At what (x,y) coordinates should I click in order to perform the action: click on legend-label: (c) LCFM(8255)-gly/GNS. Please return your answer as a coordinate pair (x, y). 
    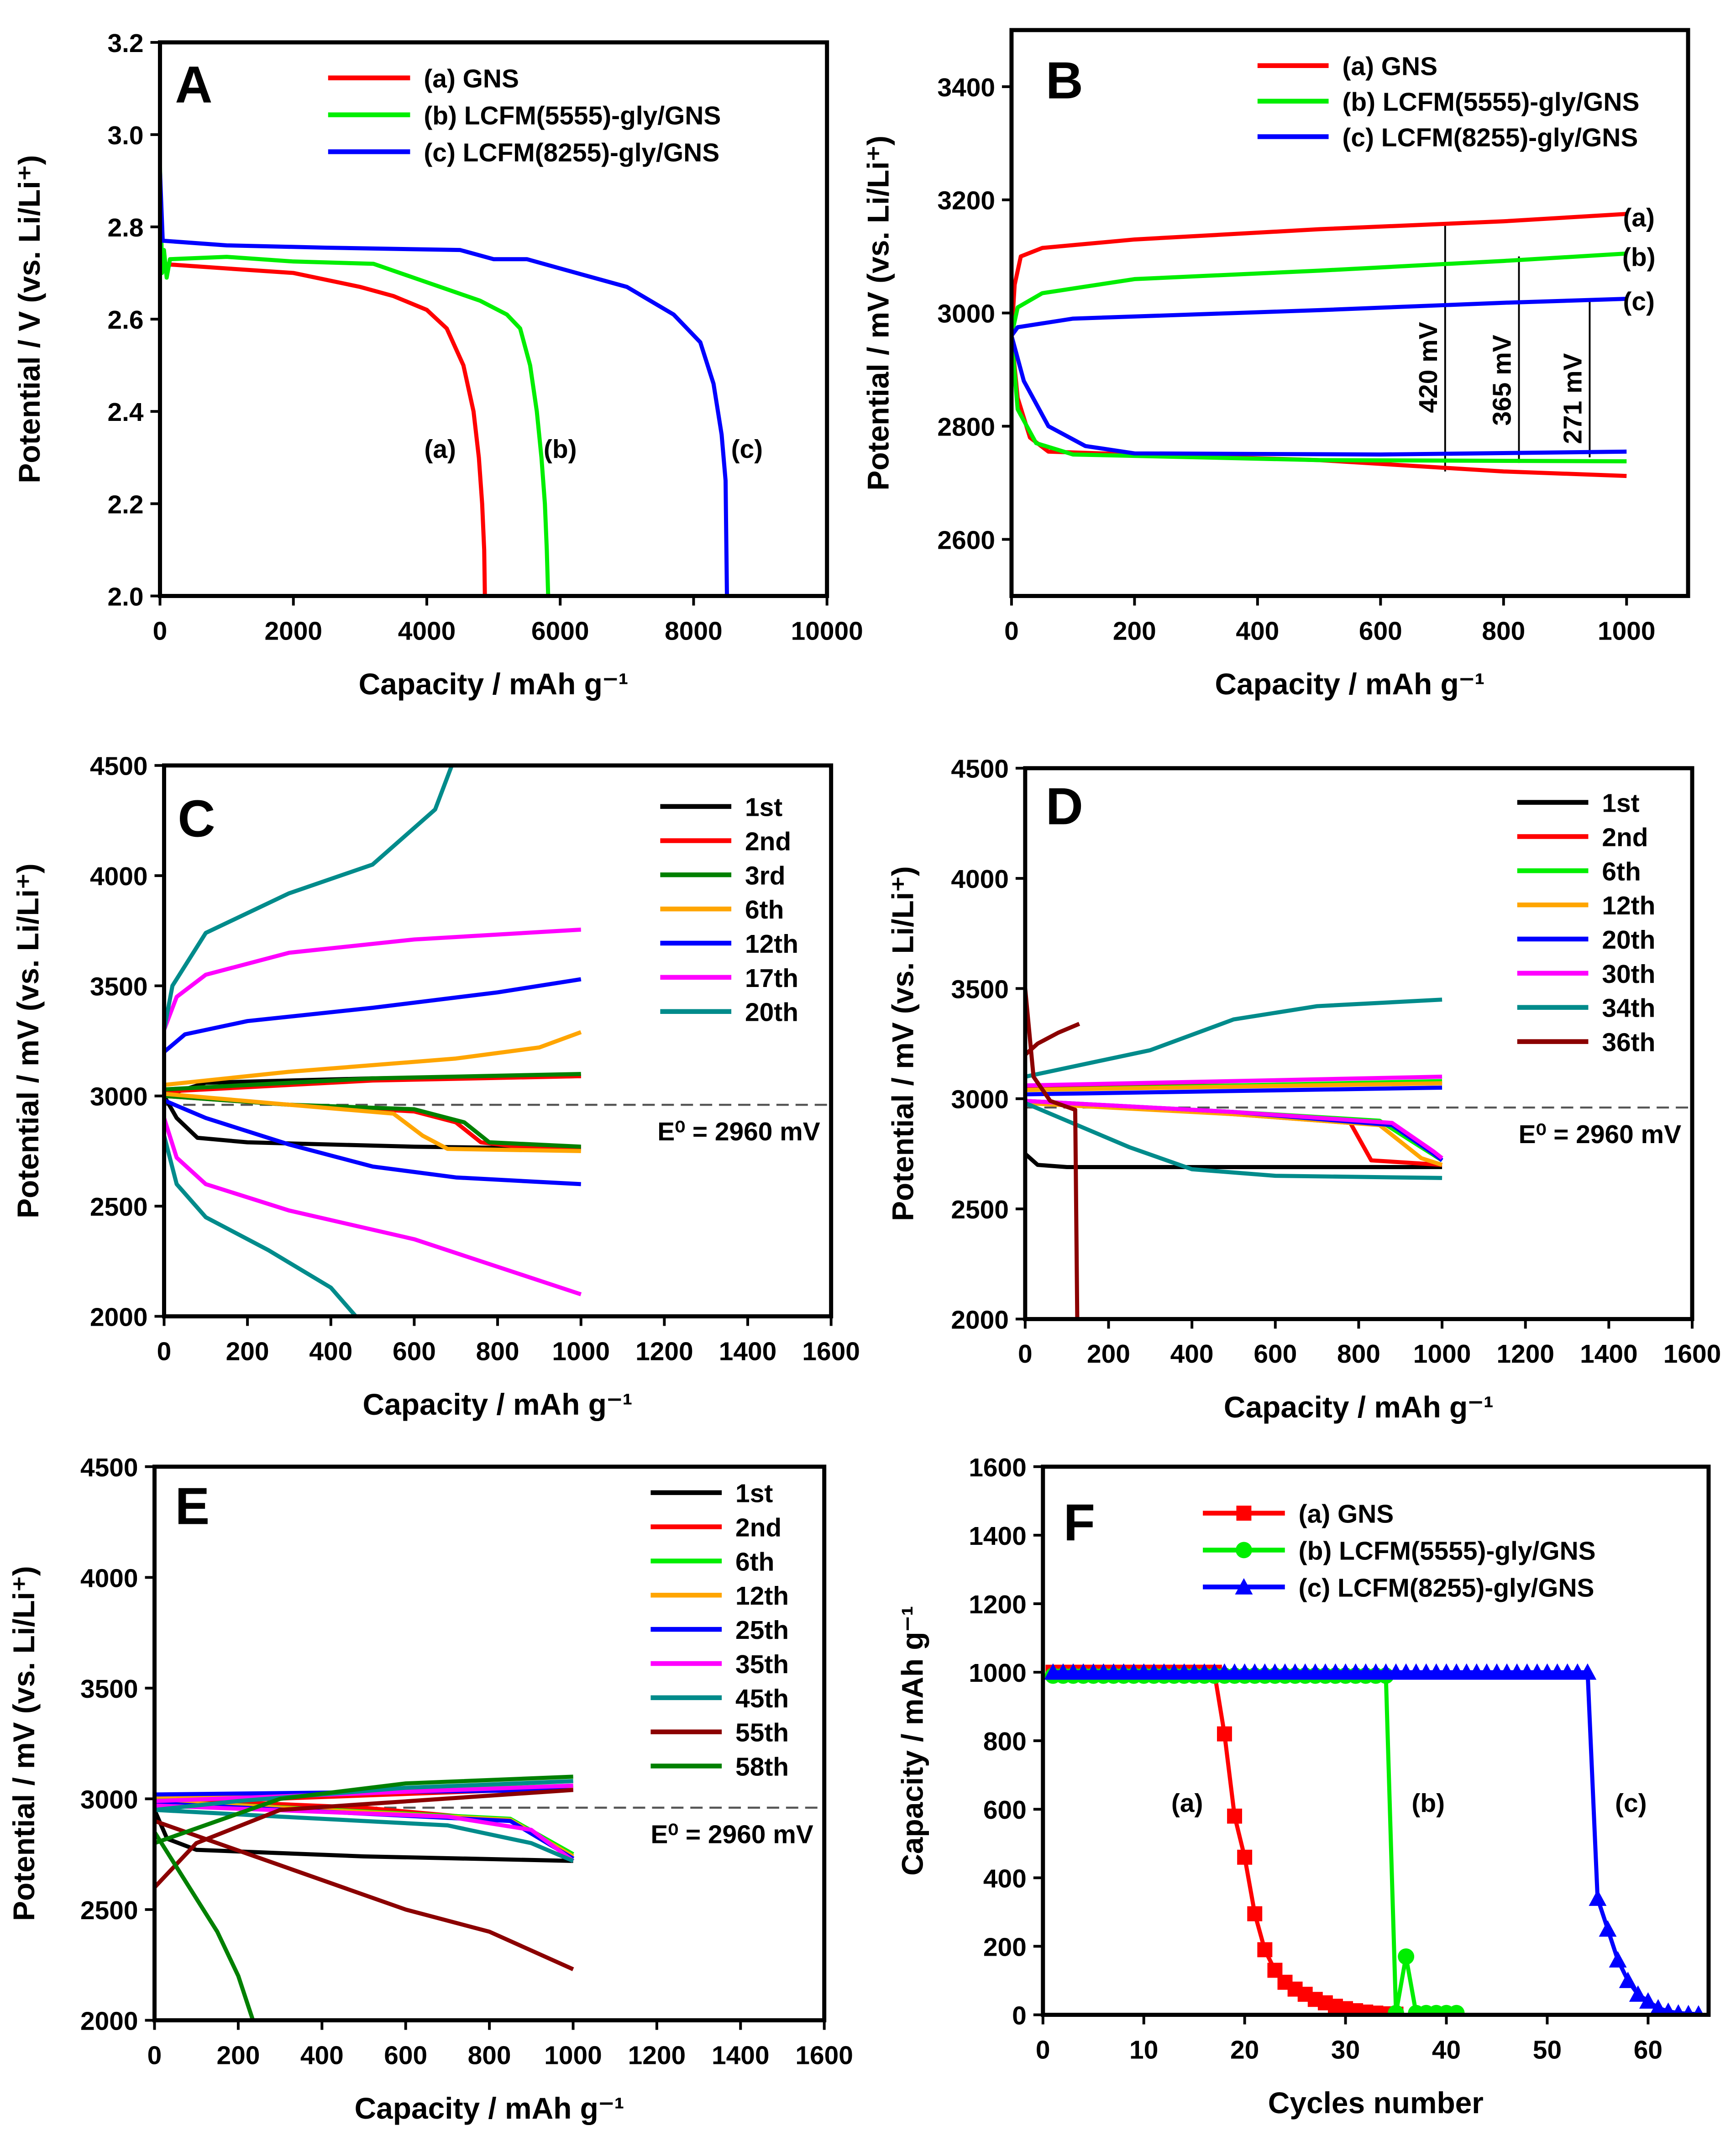
    Looking at the image, I should click on (1446, 1588).